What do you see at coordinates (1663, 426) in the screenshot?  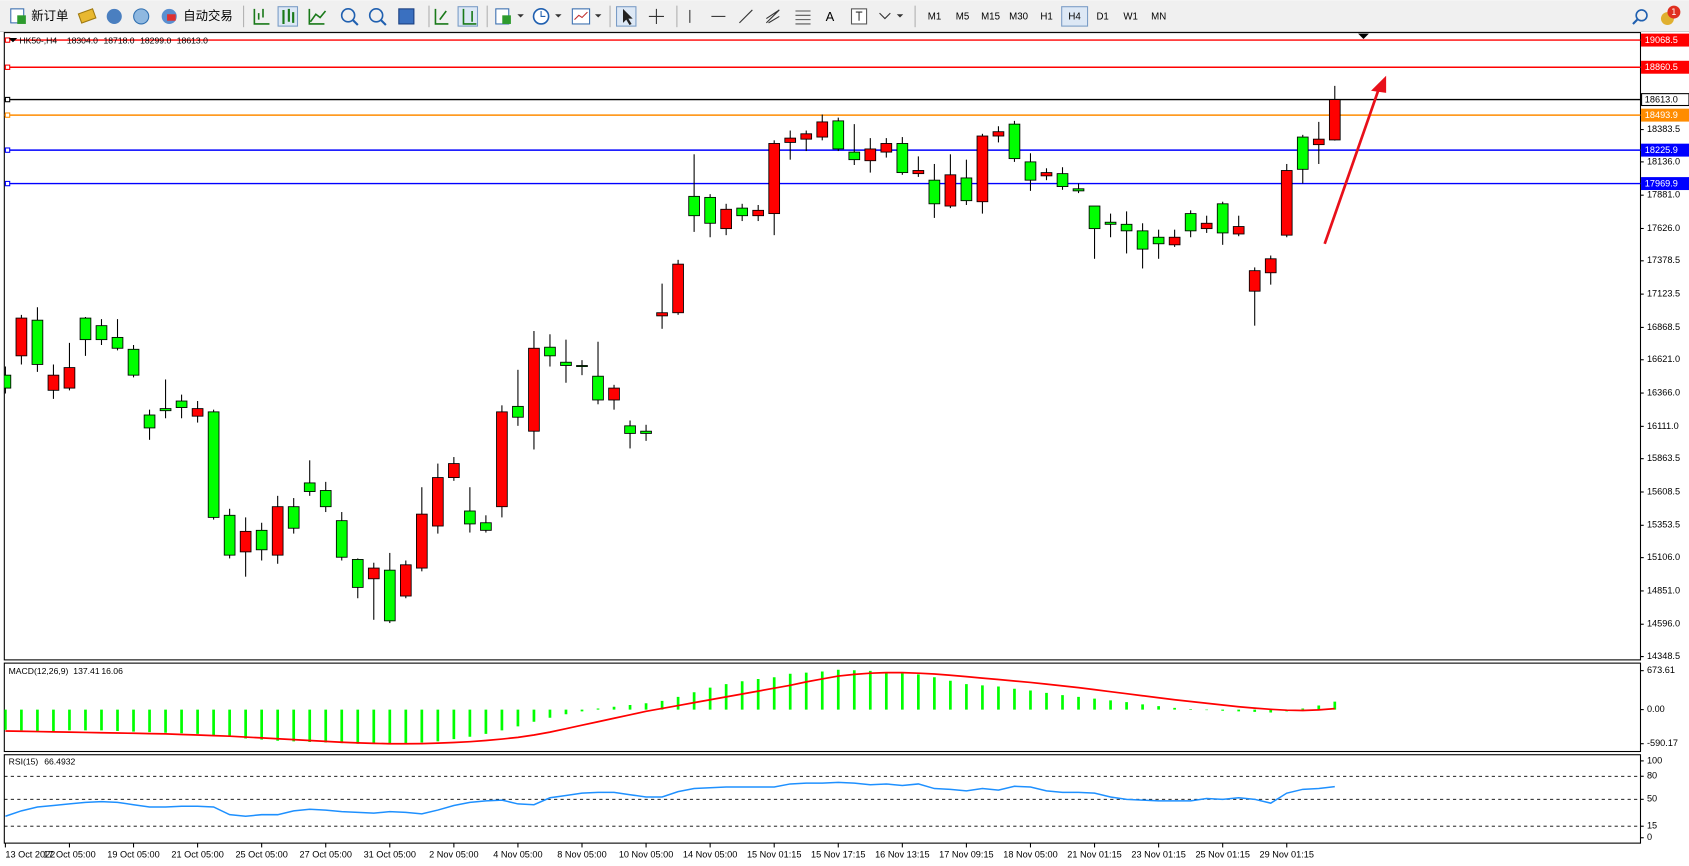 I see `y-tick-label: 16111.0` at bounding box center [1663, 426].